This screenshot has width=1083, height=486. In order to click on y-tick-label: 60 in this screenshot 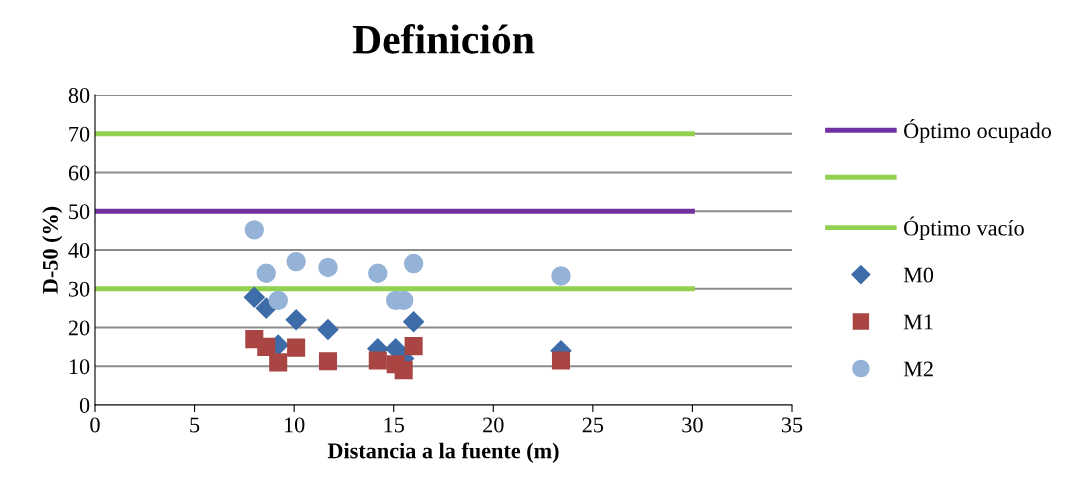, I will do `click(79, 173)`.